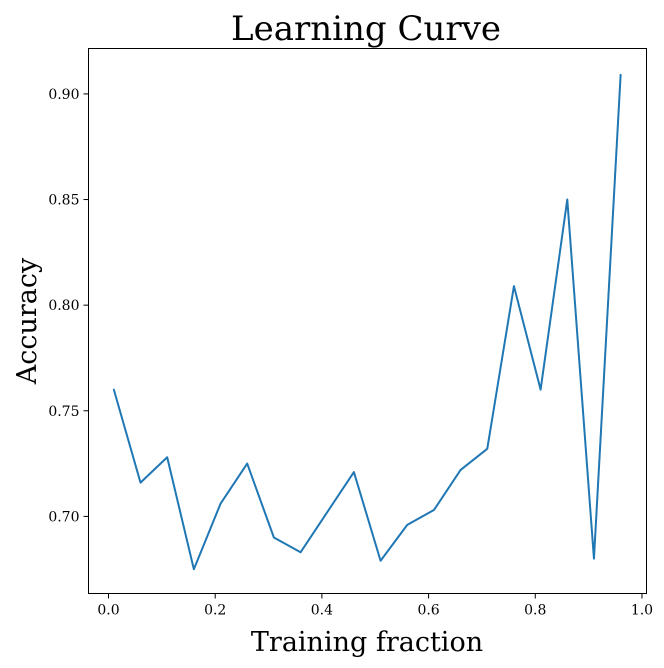  I want to click on y-axis: 0.70 0.75 0.80 0.85 0.90, so click(68, 306).